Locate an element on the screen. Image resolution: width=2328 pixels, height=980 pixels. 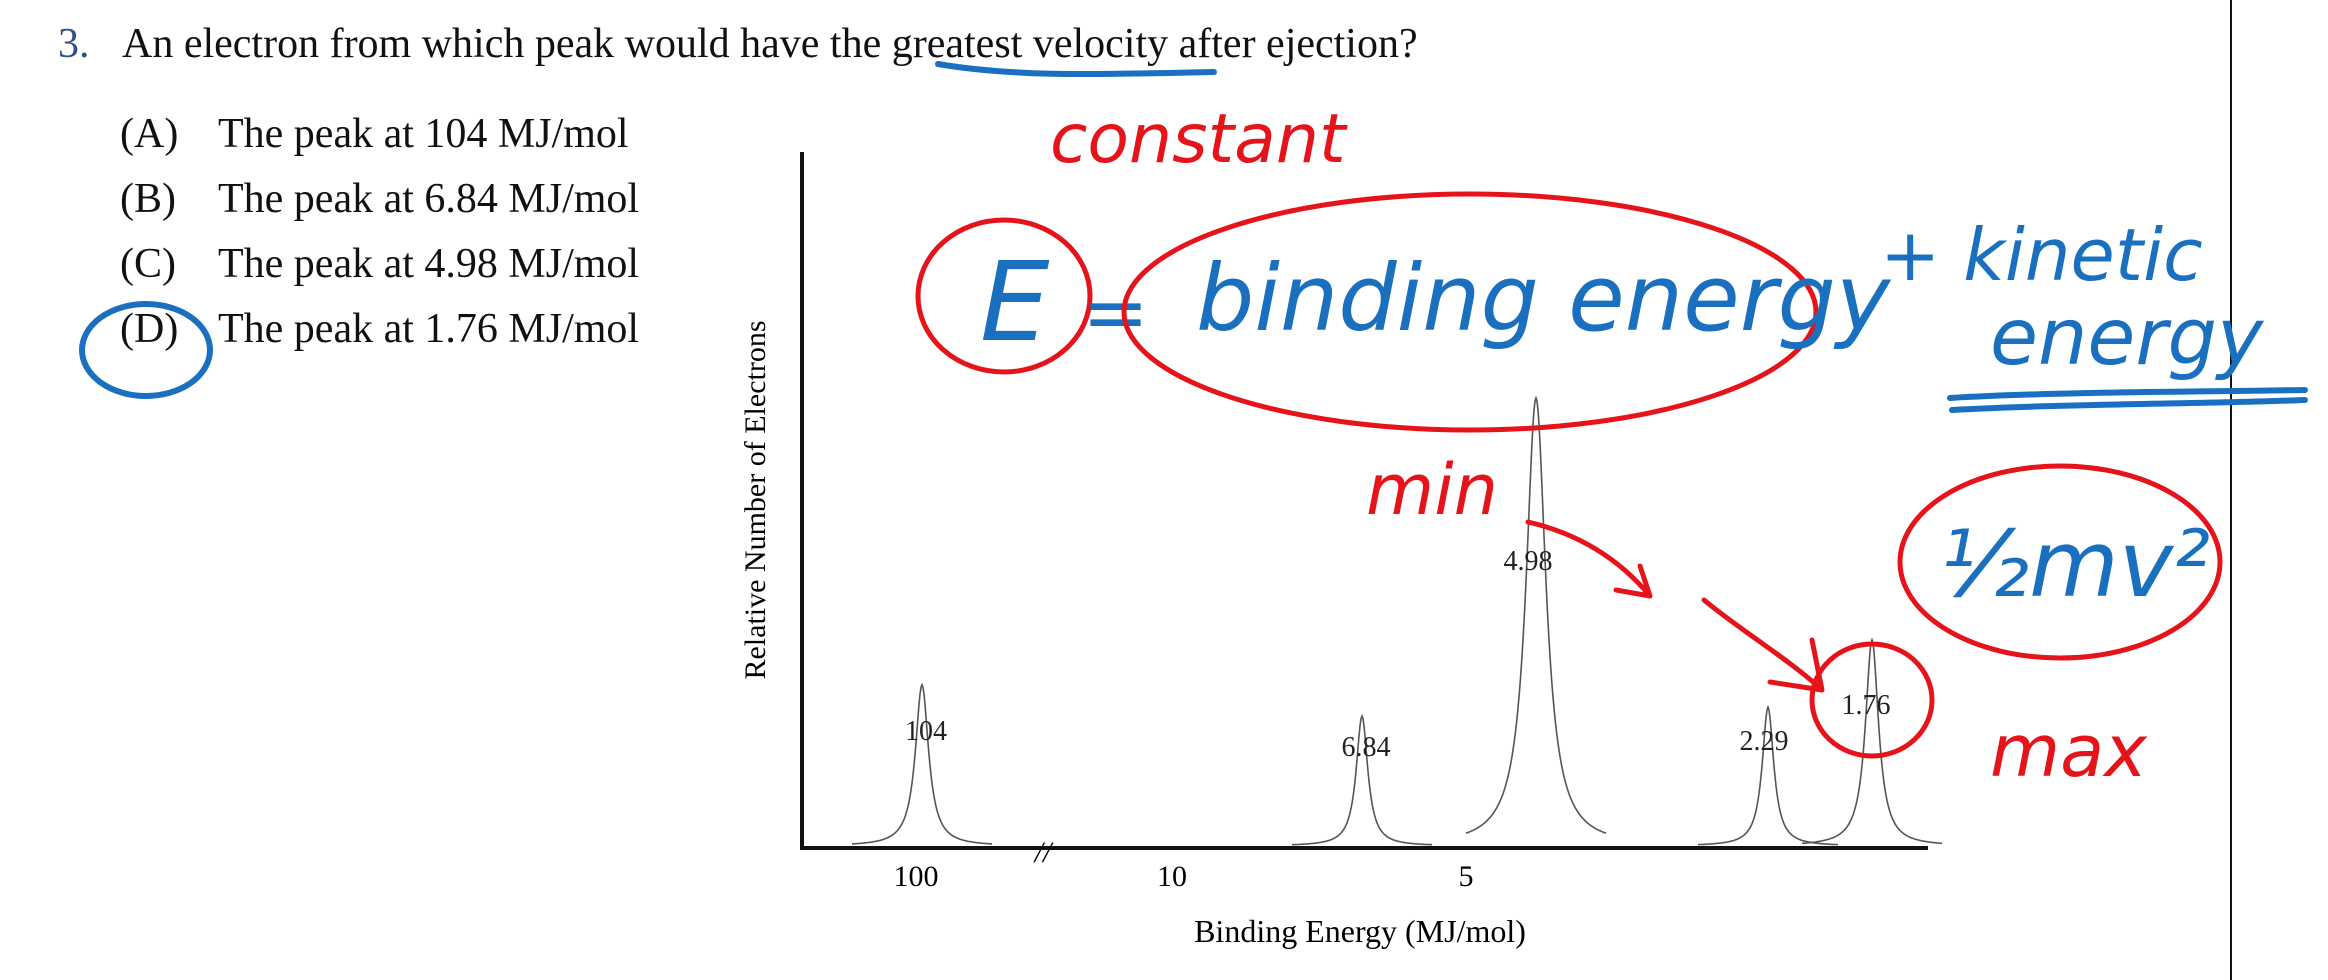
choice-b: (B) The peak at 6.84 MJ/mol is located at coordinates (379, 199).